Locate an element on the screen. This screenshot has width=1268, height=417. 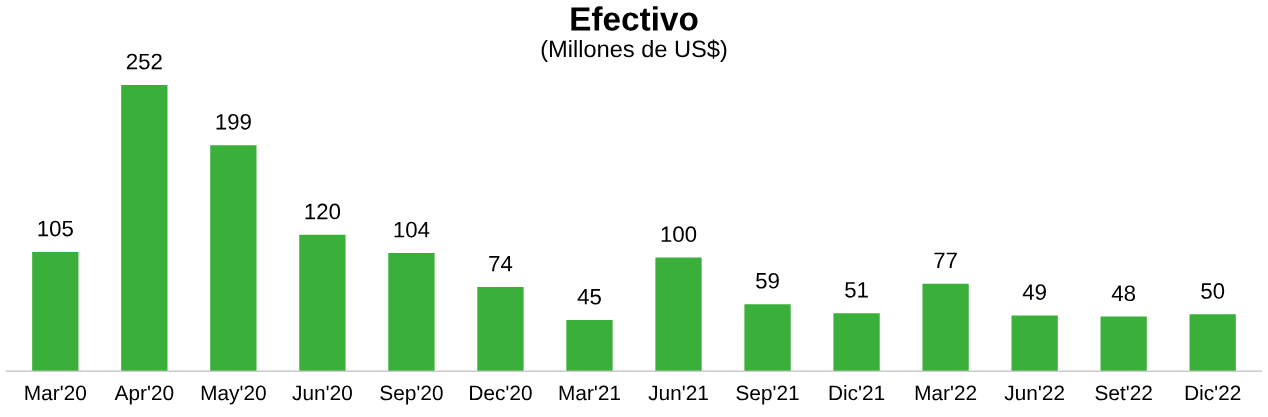
data-label: 49 is located at coordinates (1034, 292).